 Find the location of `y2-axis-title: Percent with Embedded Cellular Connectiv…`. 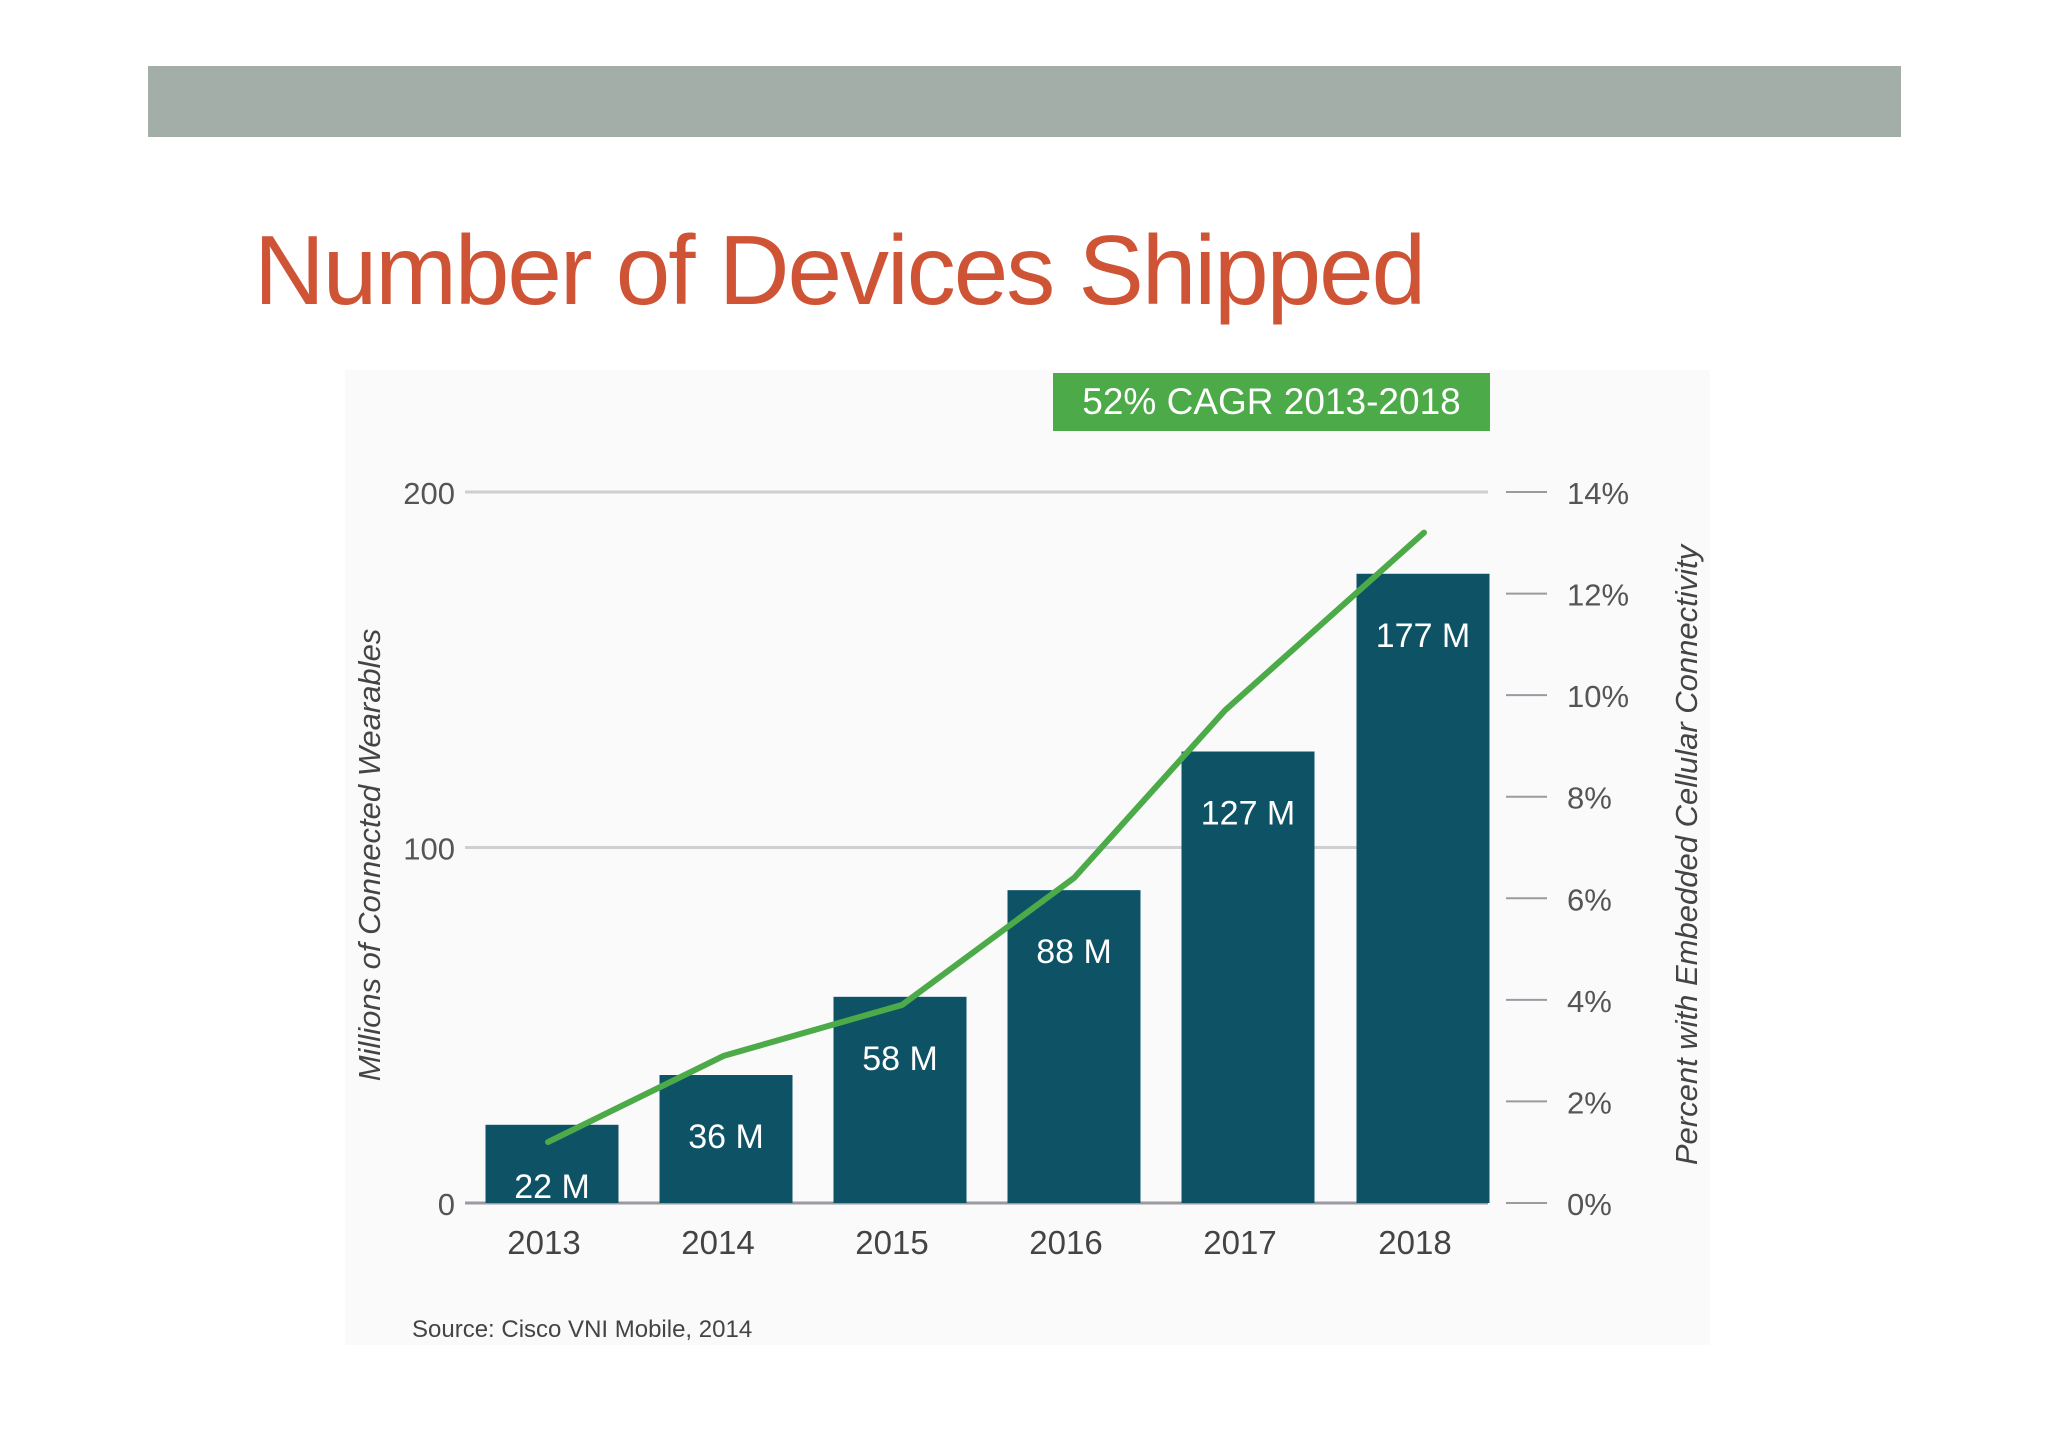

y2-axis-title: Percent with Embedded Cellular Connectiv… is located at coordinates (1686, 853).